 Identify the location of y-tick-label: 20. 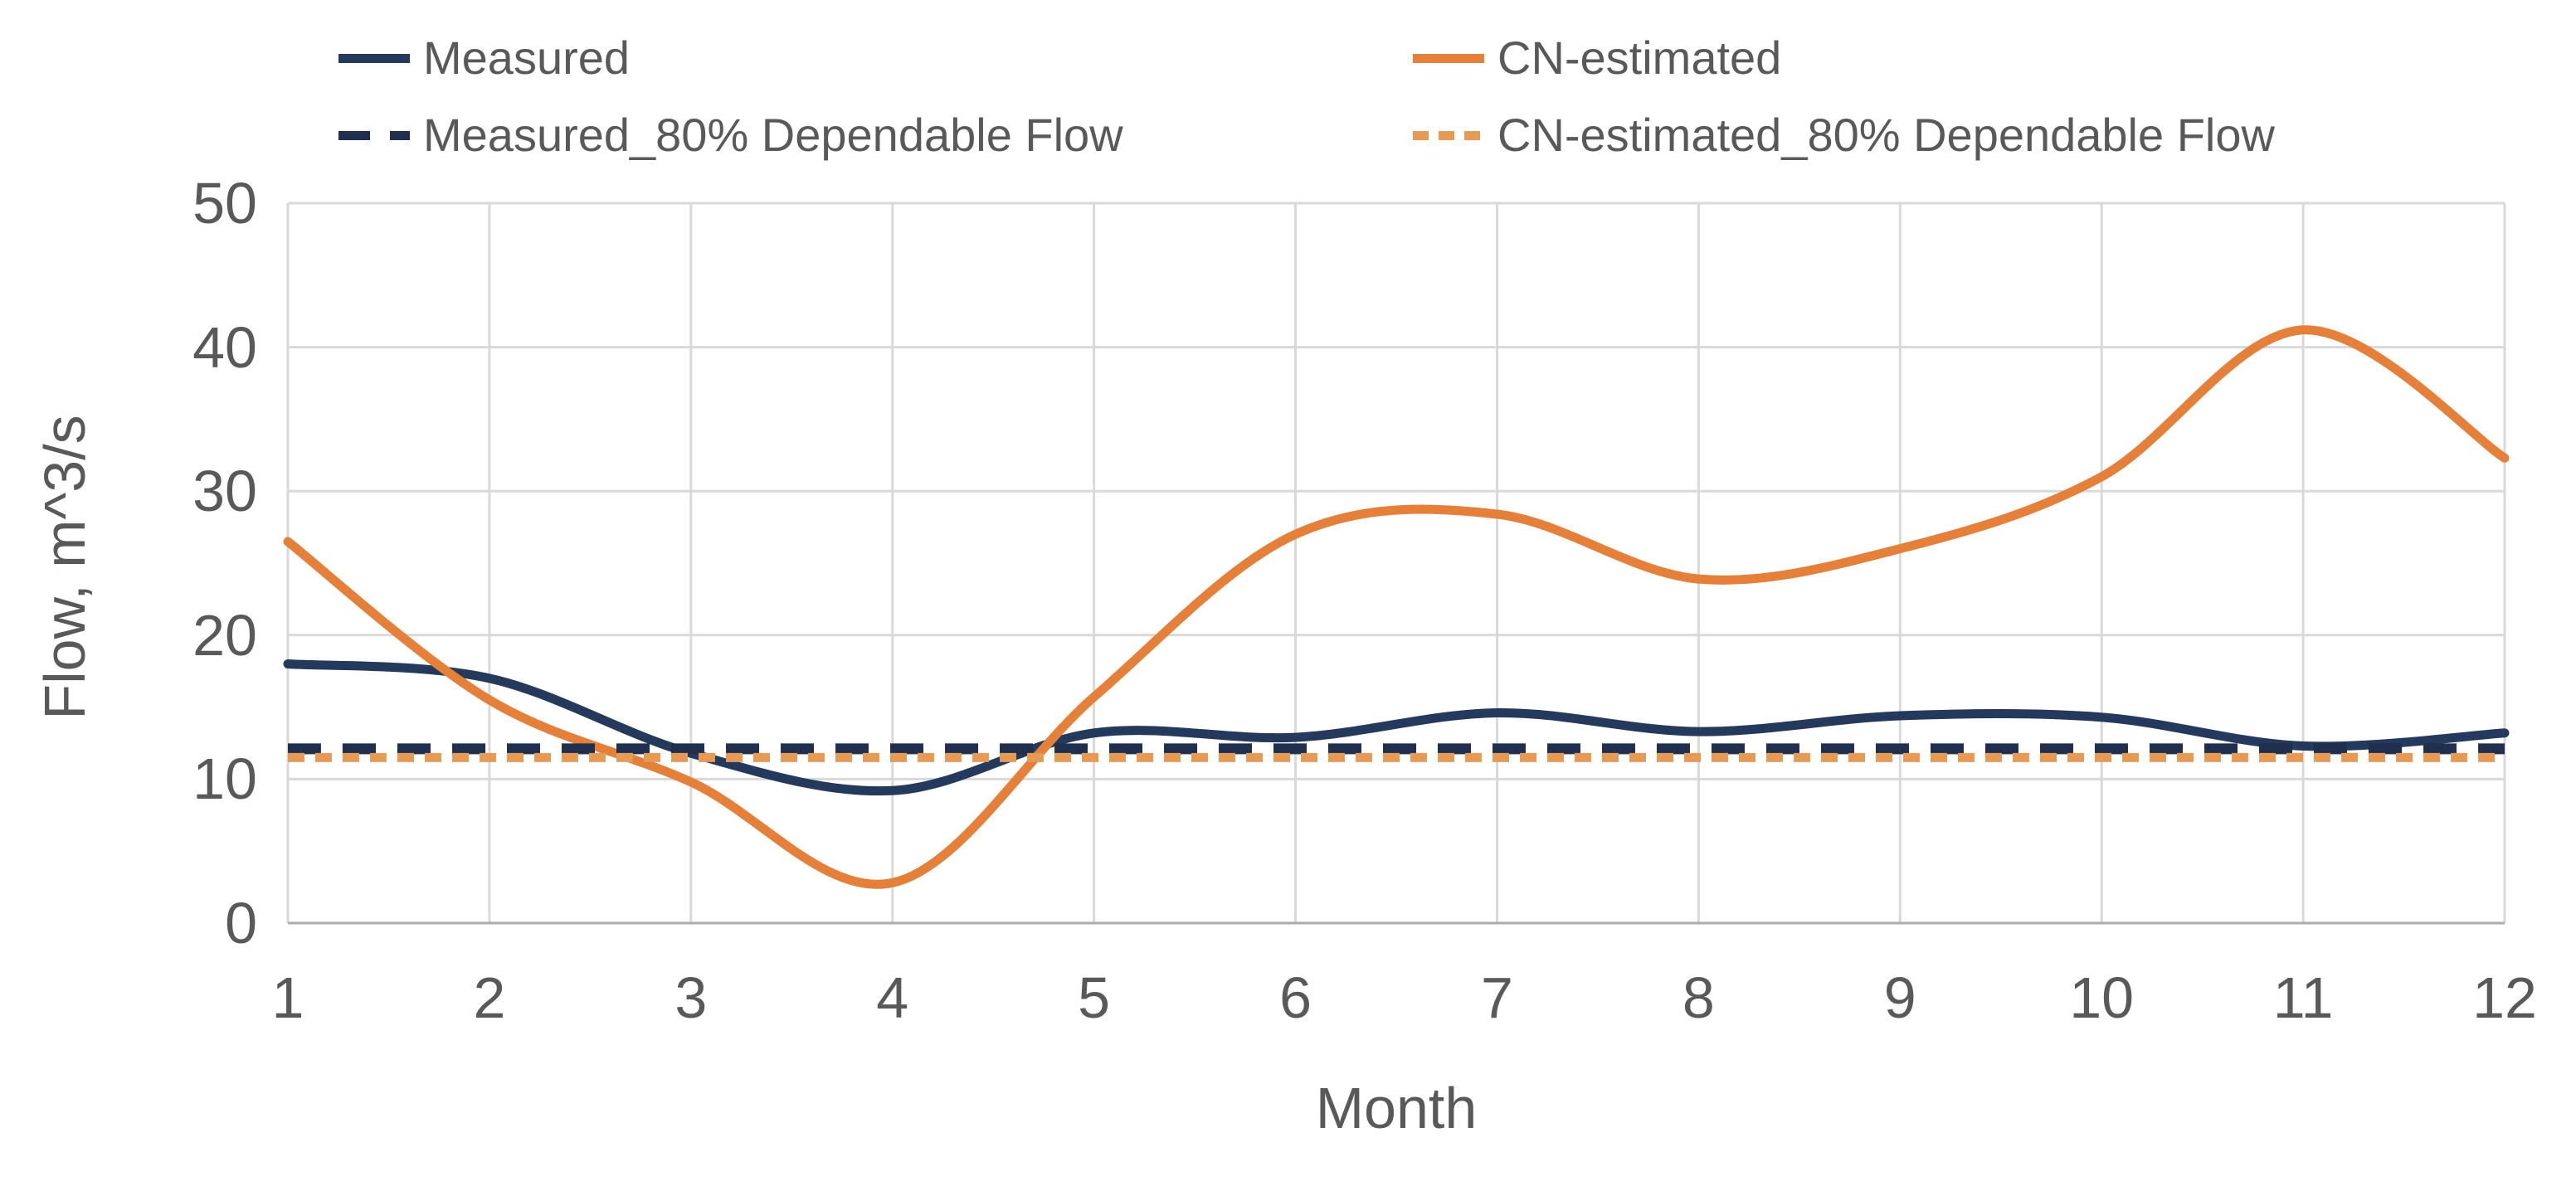
(224, 635).